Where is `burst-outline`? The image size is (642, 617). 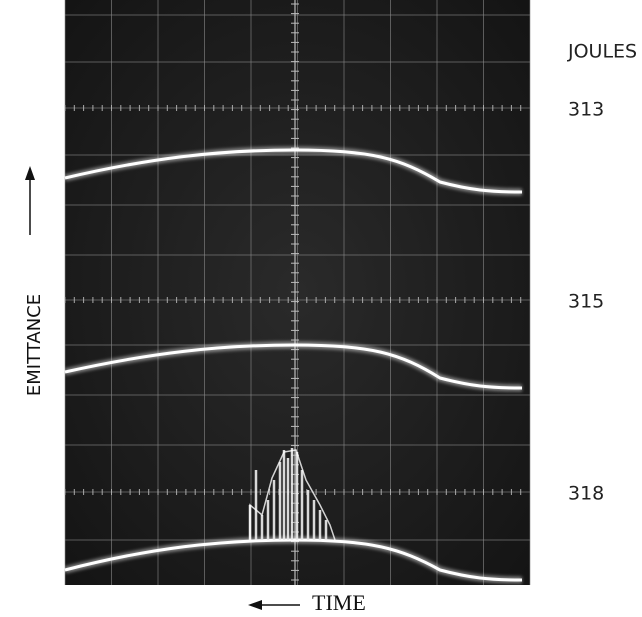 burst-outline is located at coordinates (292, 495).